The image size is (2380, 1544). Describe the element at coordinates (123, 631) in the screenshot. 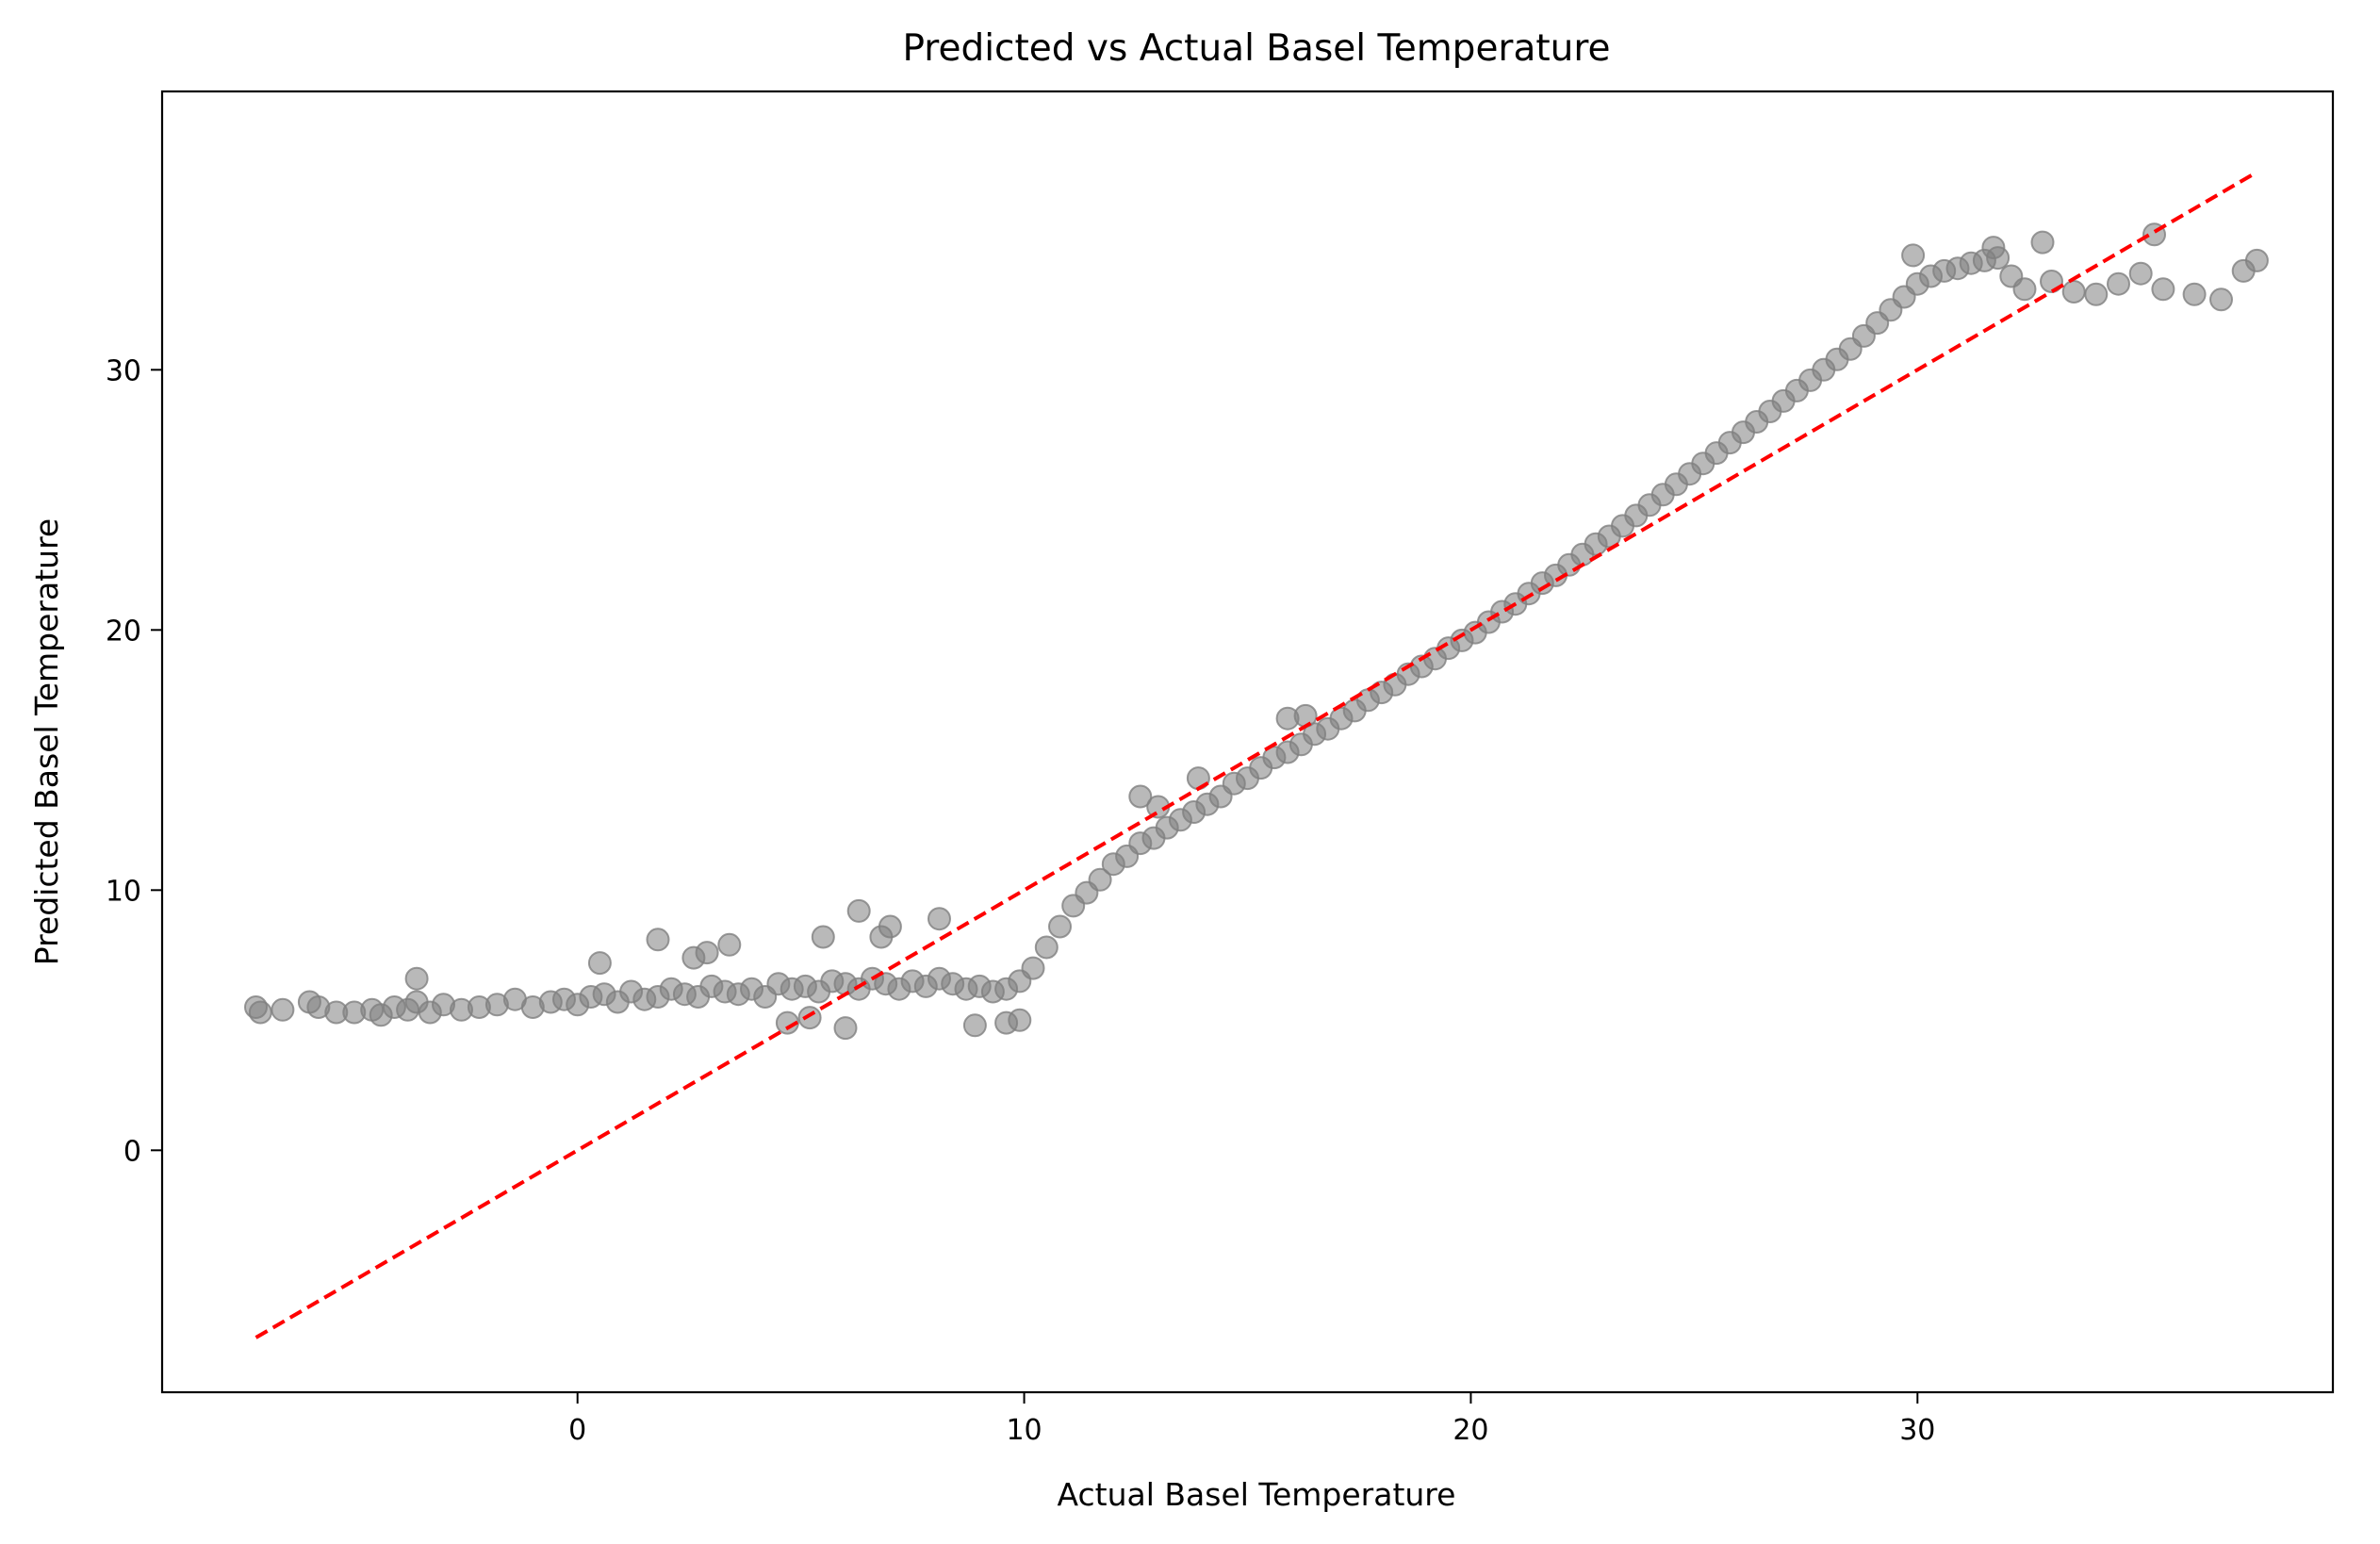

I see `y-tick-label: 20` at that location.